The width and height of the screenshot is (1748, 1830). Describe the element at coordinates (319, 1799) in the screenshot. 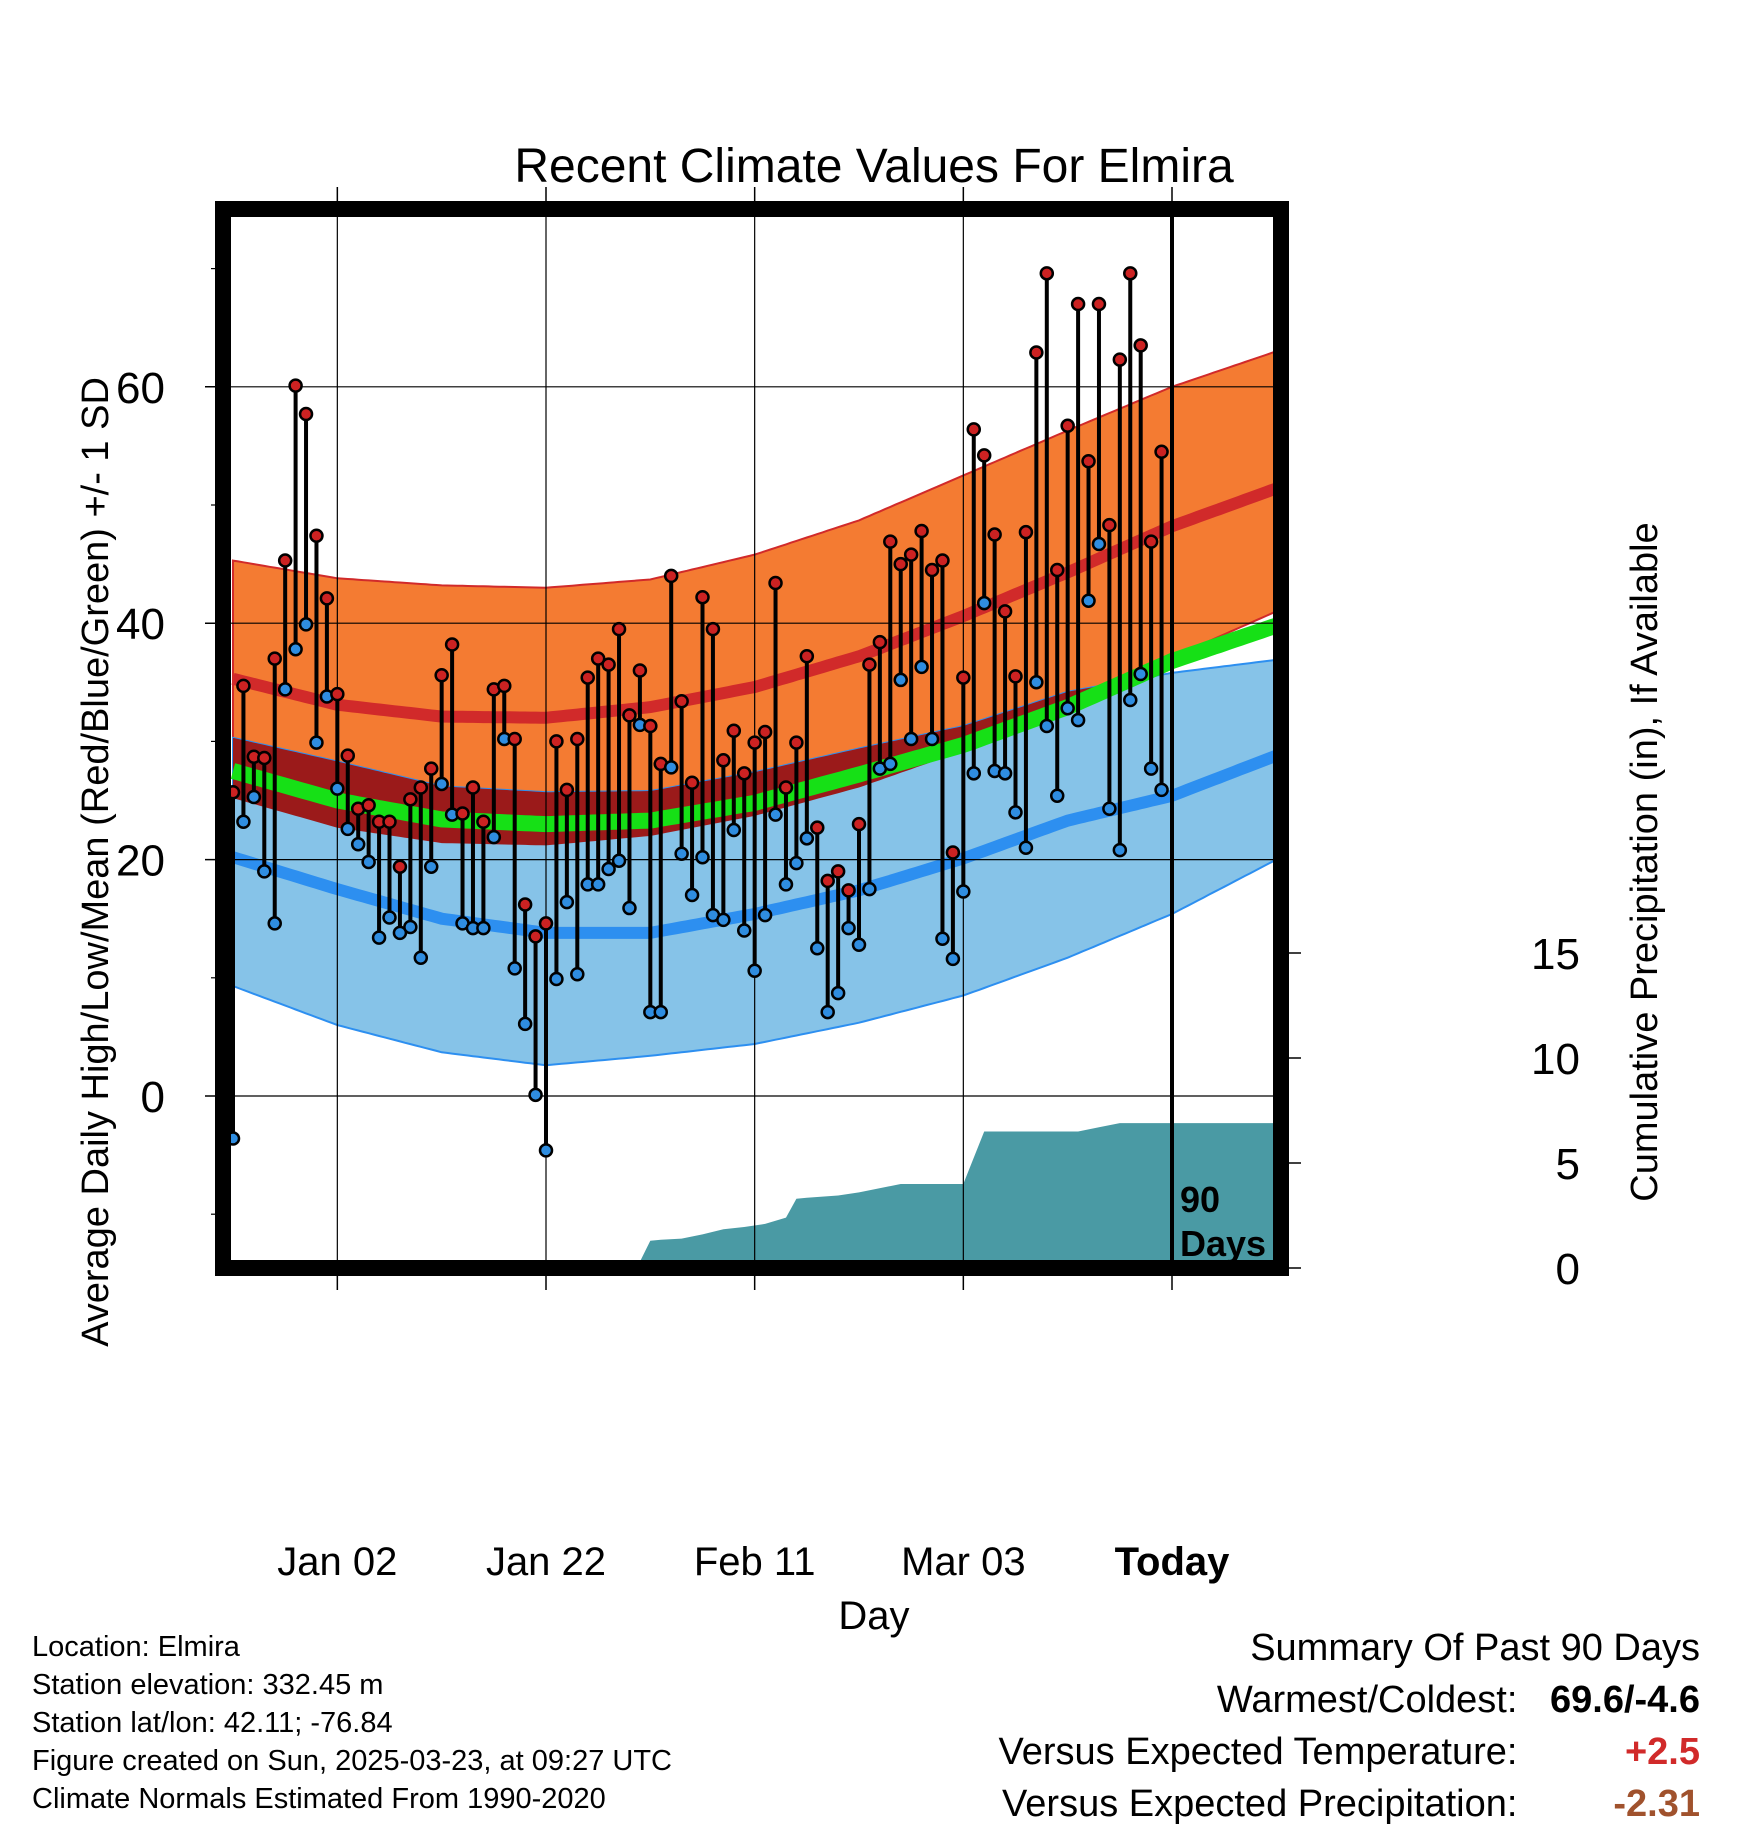

I see `normals-text: Climate Normals Estimated From 1990-2020` at that location.